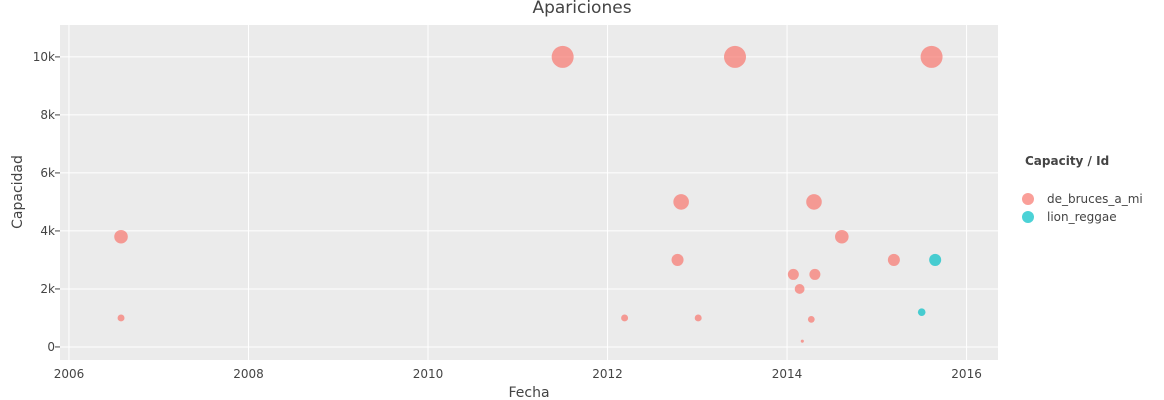 This screenshot has width=1164, height=400. I want to click on y-tick-label: 4k, so click(47, 231).